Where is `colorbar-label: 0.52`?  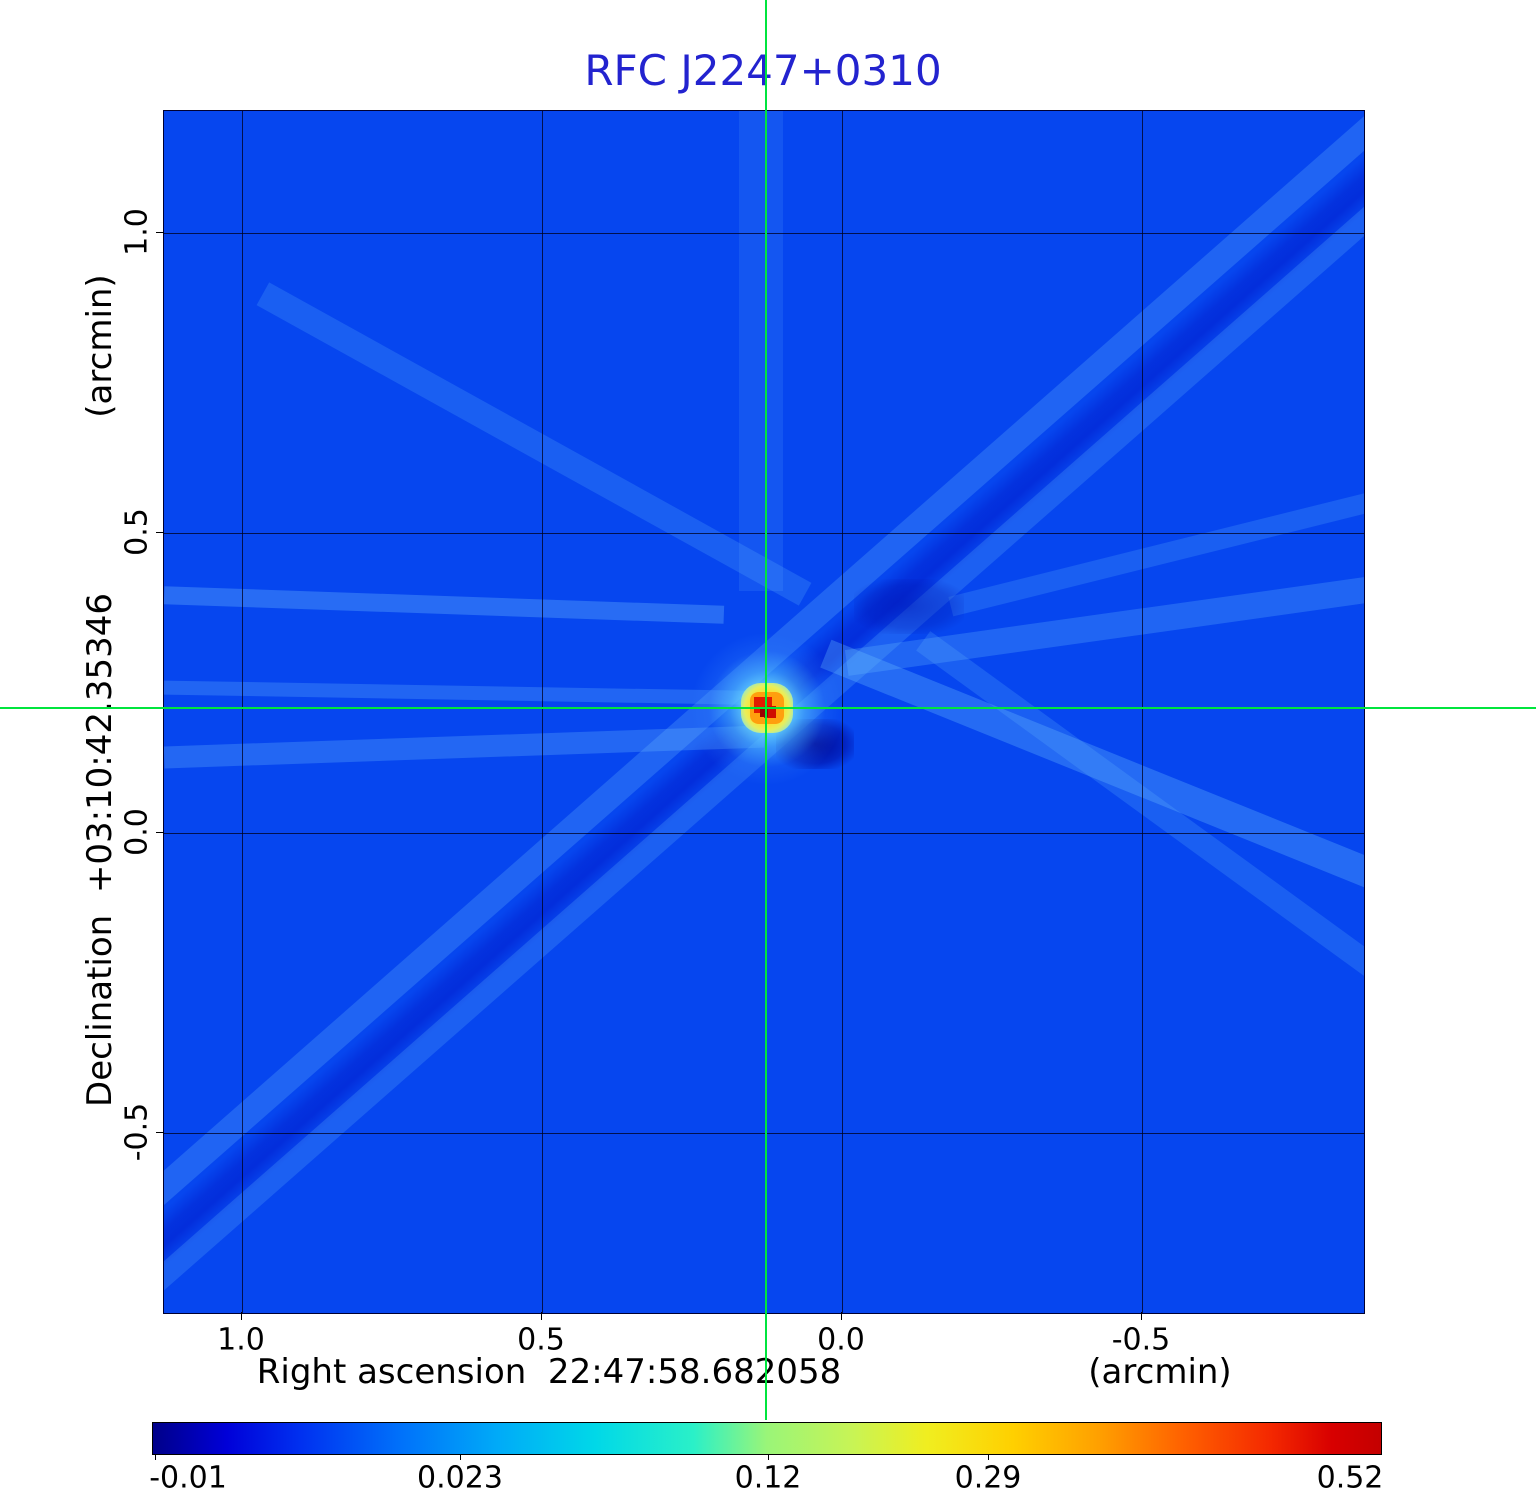 colorbar-label: 0.52 is located at coordinates (1350, 1478).